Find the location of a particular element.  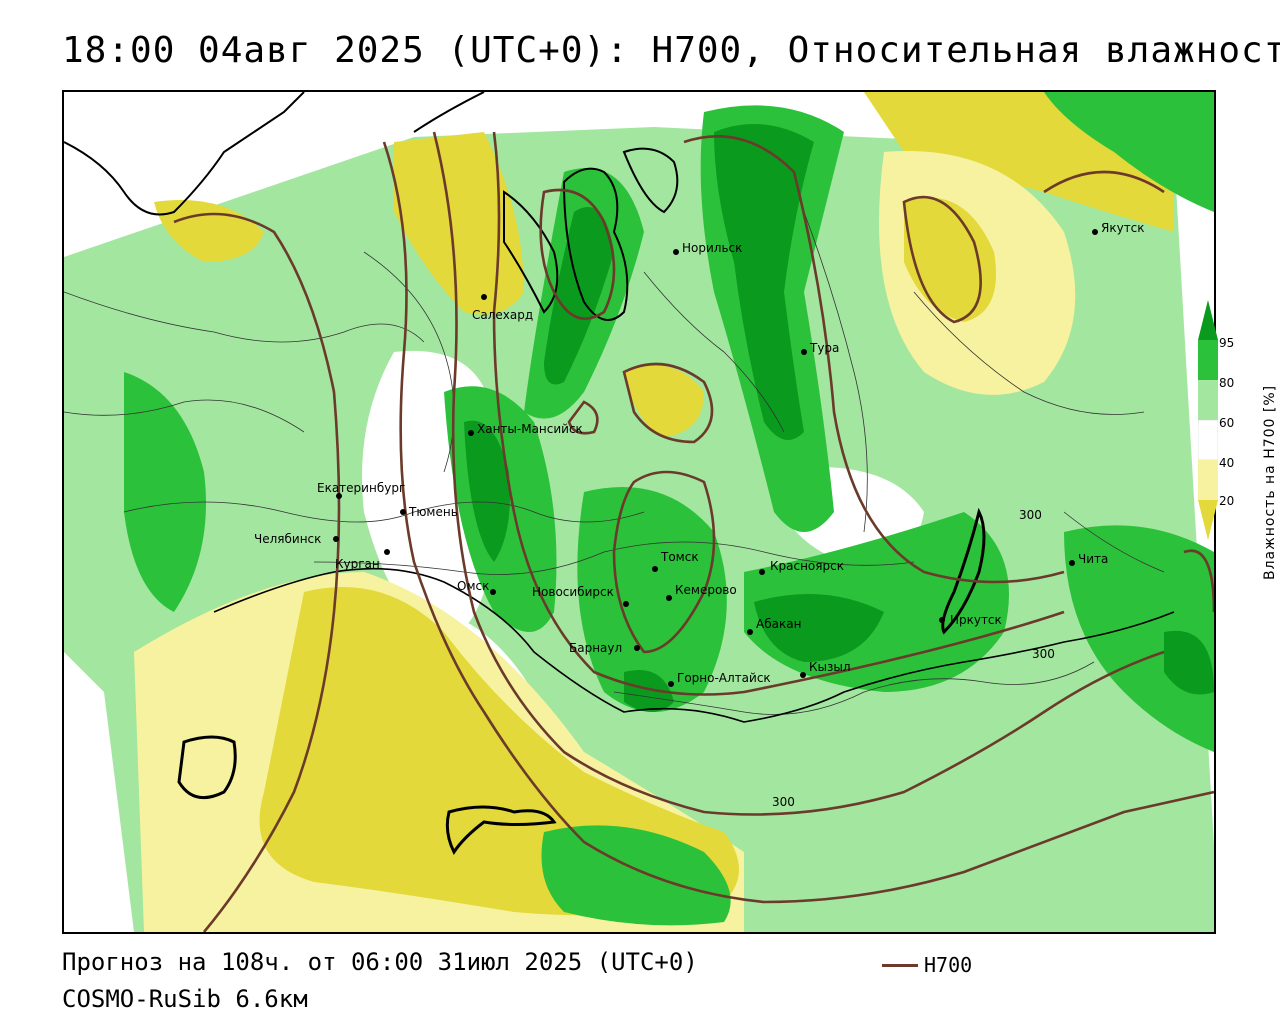

city-label: Тюмень is located at coordinates (433, 512).